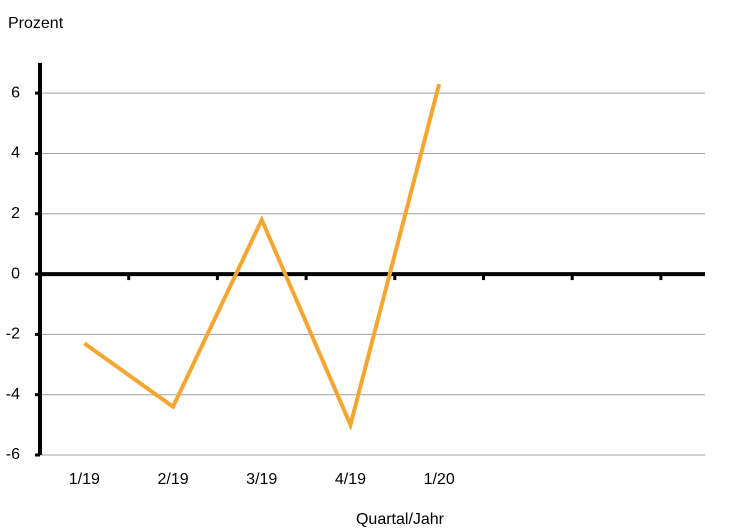 This screenshot has height=532, width=741. What do you see at coordinates (261, 479) in the screenshot?
I see `x-tick-label: 3/19` at bounding box center [261, 479].